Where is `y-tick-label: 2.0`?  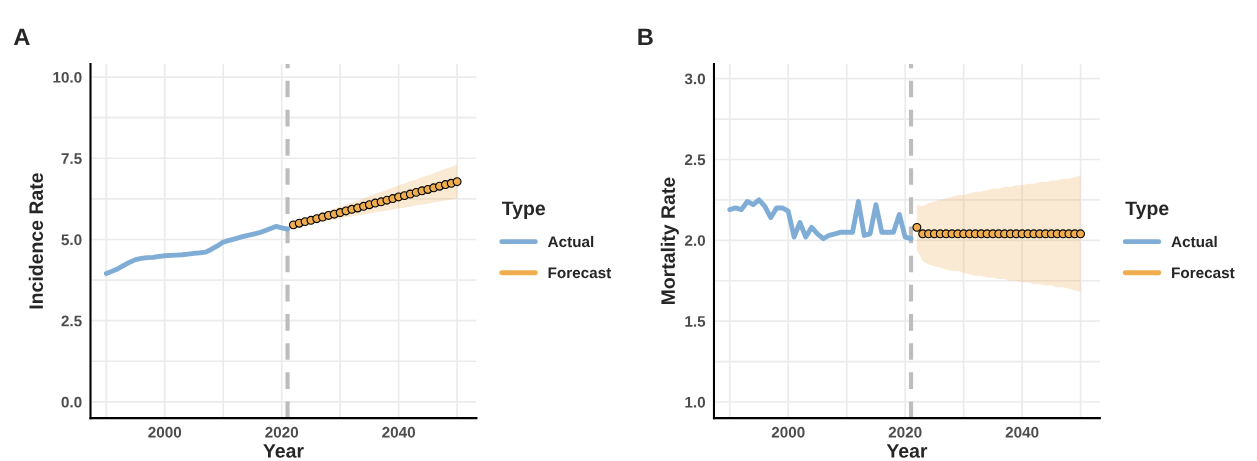
y-tick-label: 2.0 is located at coordinates (695, 240).